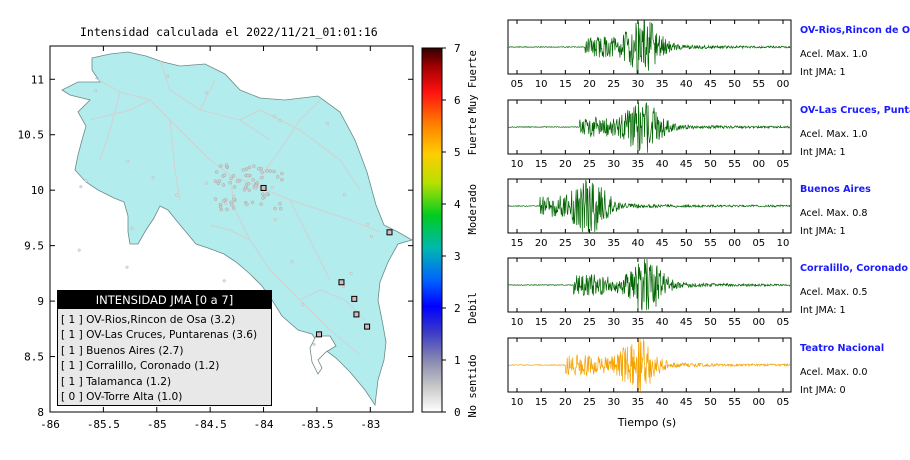  What do you see at coordinates (823, 390) in the screenshot?
I see `station-annotation: Int JMA: 0` at bounding box center [823, 390].